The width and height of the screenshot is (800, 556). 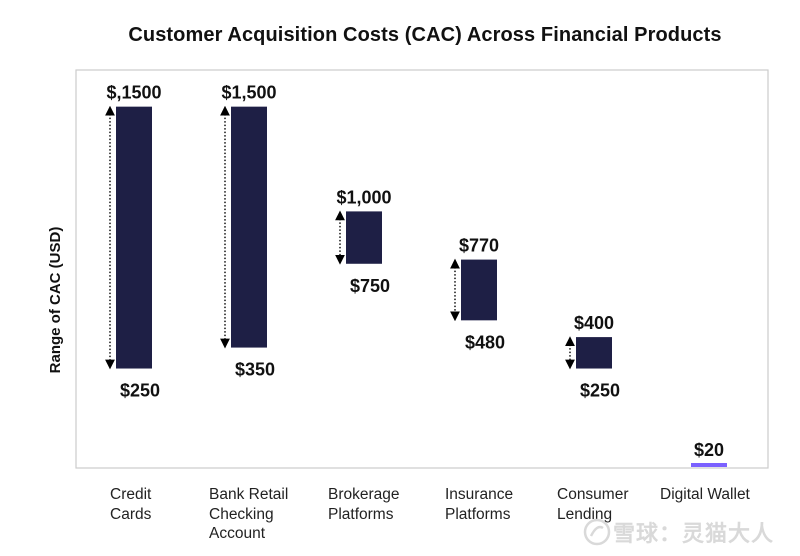 I want to click on x-tick-label-3: Insurance Platforms, so click(x=479, y=504).